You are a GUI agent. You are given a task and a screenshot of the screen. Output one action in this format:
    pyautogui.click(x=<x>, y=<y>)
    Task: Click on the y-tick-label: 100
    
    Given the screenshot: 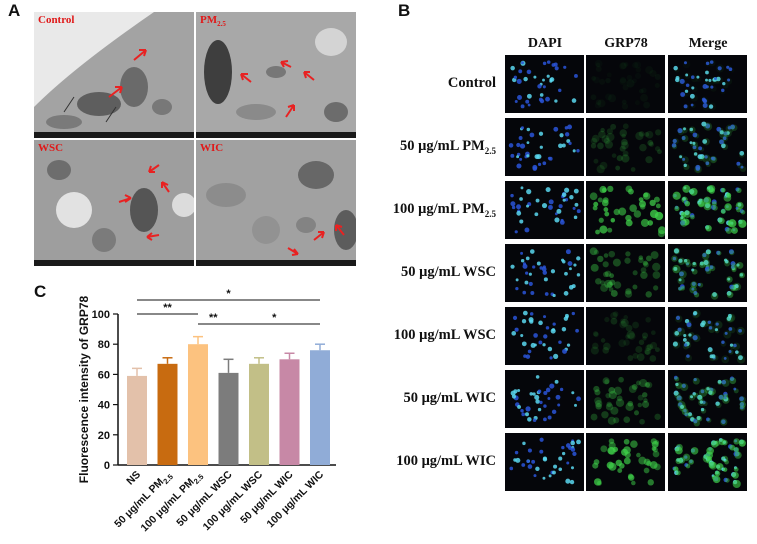 What is the action you would take?
    pyautogui.click(x=101, y=315)
    